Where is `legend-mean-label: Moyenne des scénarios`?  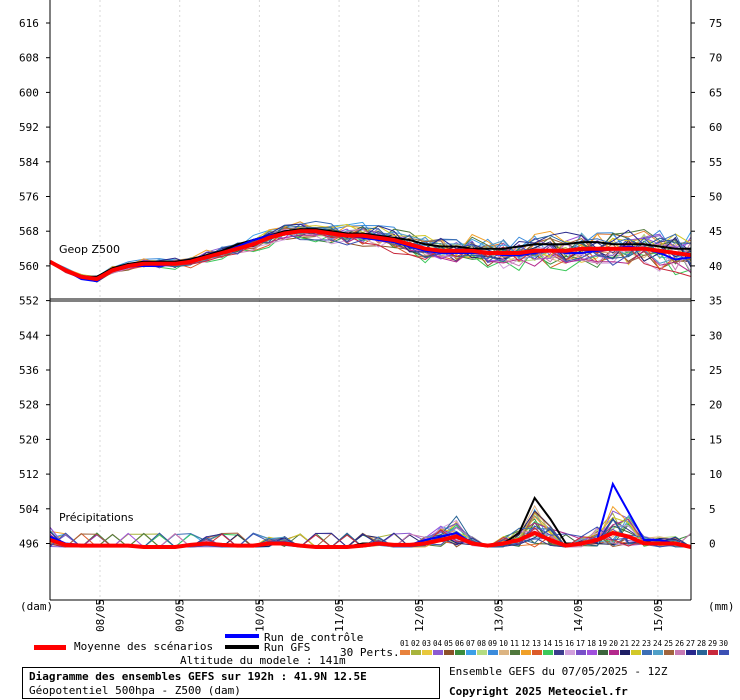 legend-mean-label: Moyenne des scénarios is located at coordinates (144, 646).